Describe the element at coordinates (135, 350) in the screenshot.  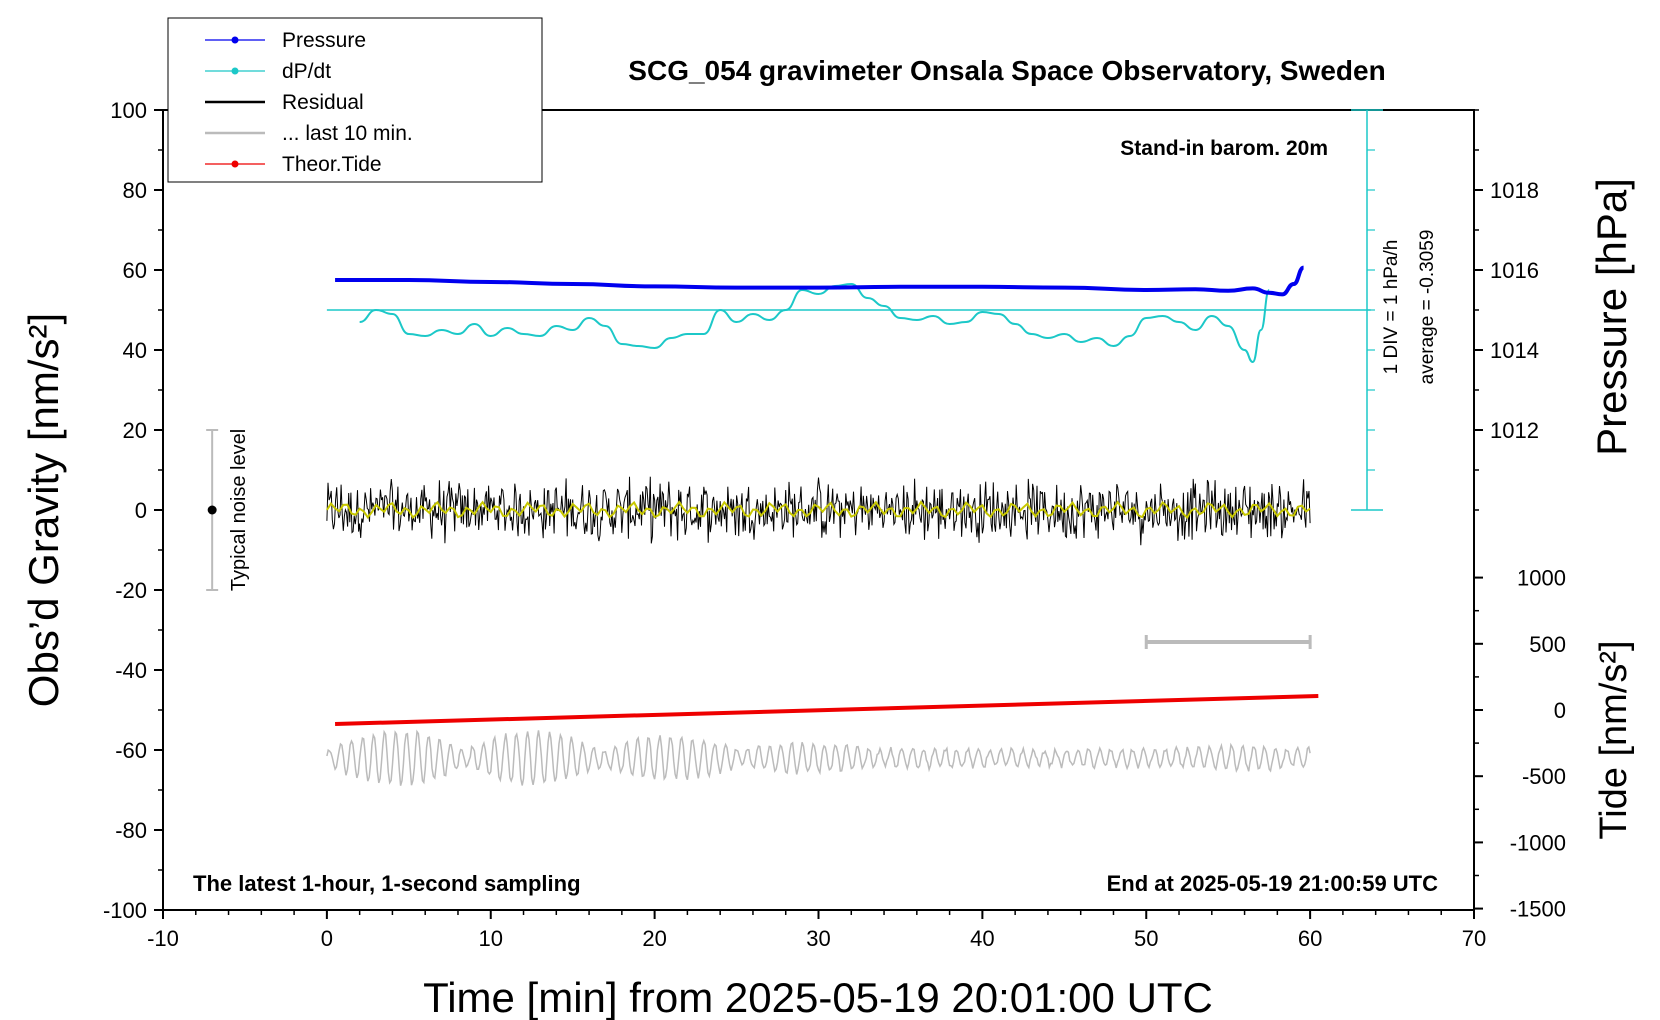
I see `y-tick-label: 40` at that location.